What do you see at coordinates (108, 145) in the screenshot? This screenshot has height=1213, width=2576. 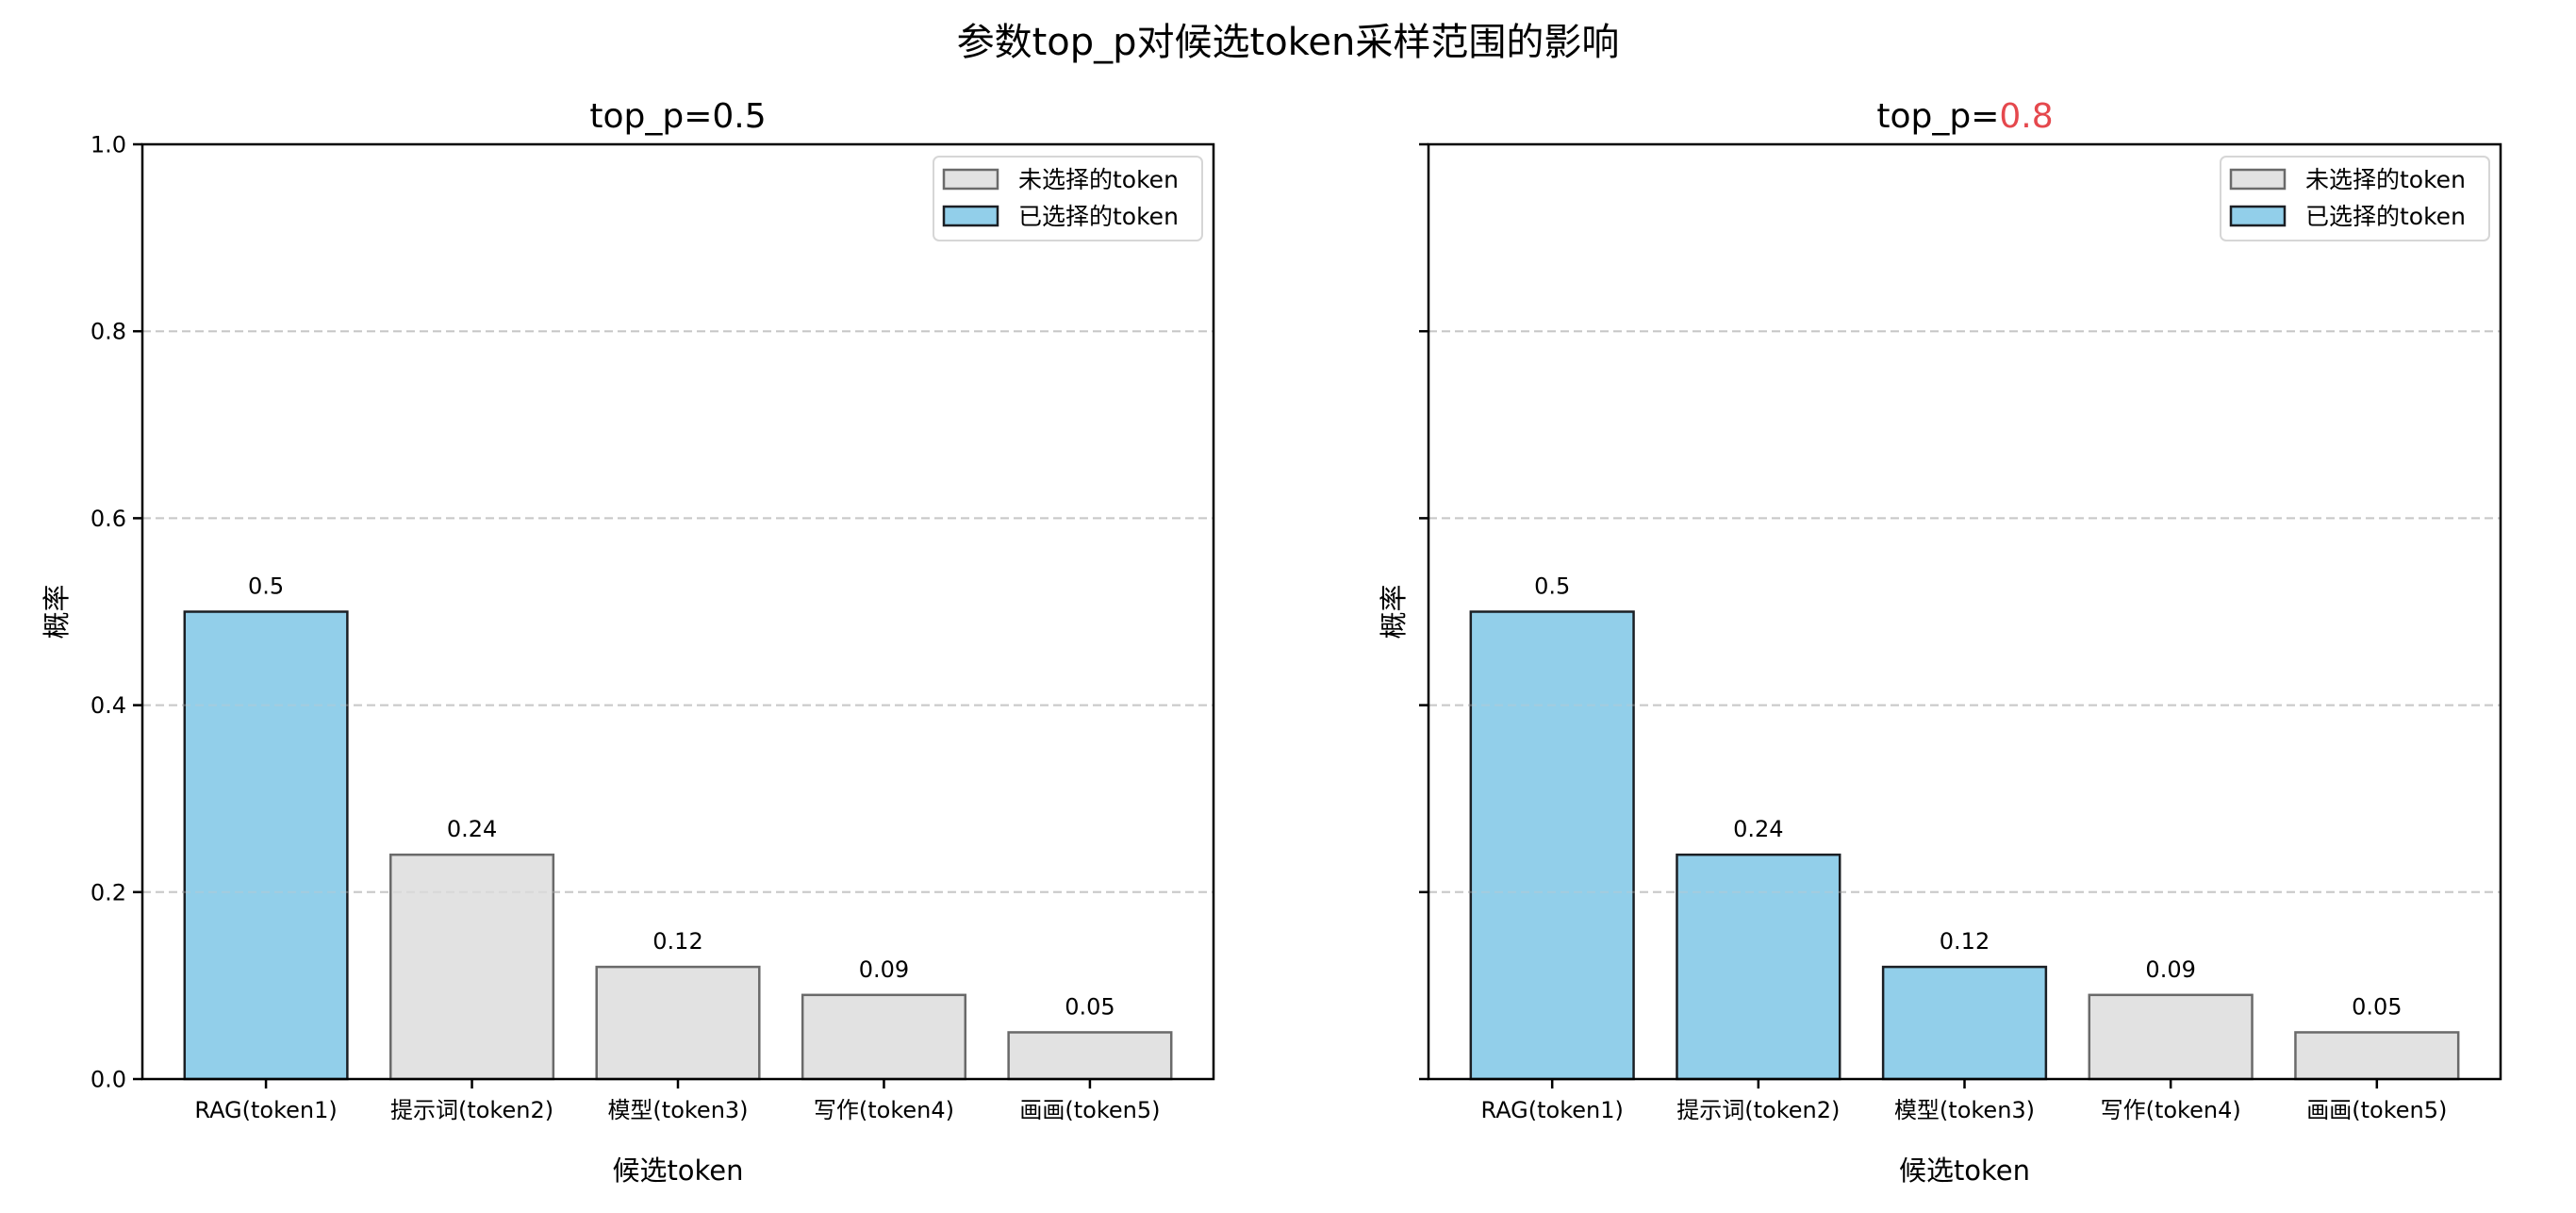 I see `y-tick-label: 1.0` at bounding box center [108, 145].